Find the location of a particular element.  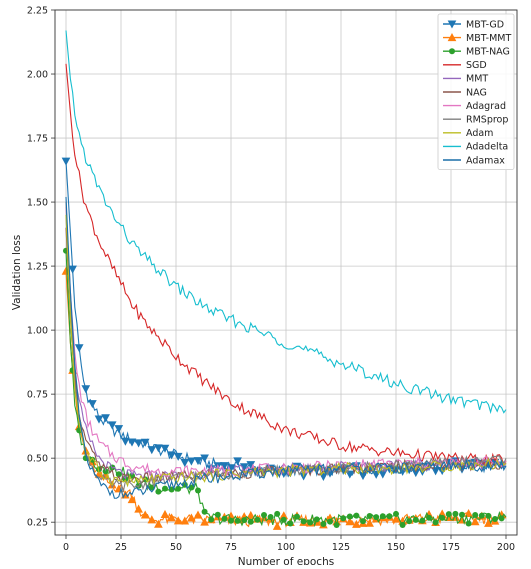

y-tick-label: 1.75 is located at coordinates (37, 139).